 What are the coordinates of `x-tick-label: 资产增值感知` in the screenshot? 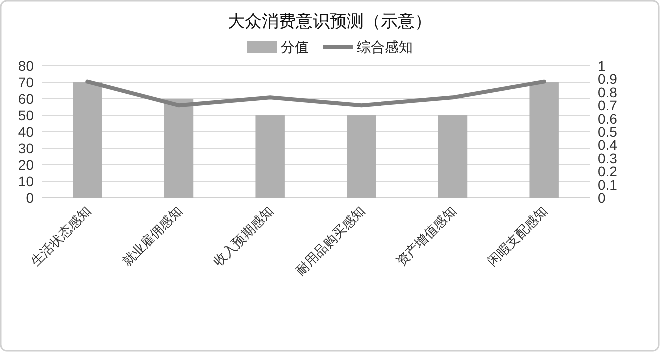 It's located at (426, 237).